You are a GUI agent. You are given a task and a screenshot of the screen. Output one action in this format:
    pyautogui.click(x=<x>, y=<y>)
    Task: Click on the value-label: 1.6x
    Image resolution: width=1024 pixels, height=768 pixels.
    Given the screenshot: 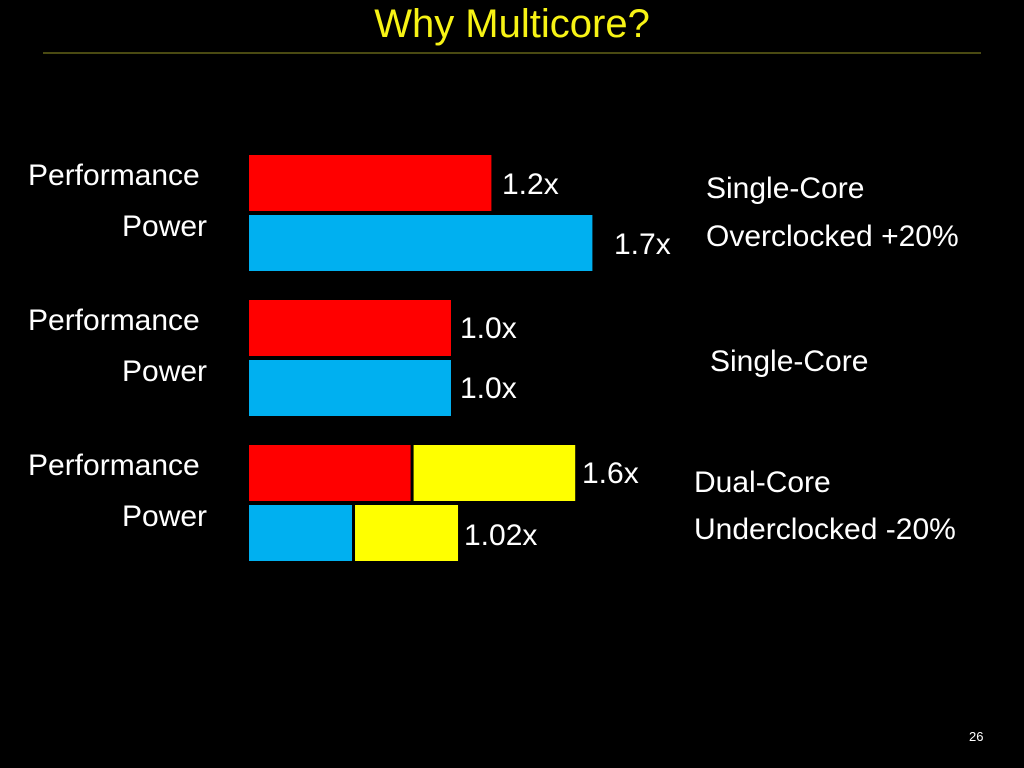 What is the action you would take?
    pyautogui.click(x=610, y=473)
    